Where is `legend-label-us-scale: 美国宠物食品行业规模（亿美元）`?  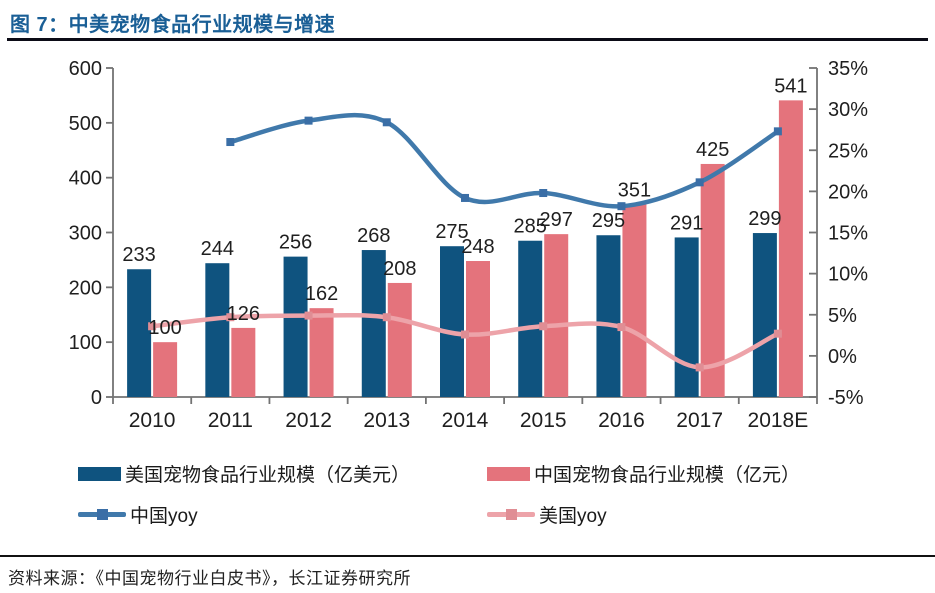 legend-label-us-scale: 美国宠物食品行业规模（亿美元） is located at coordinates (268, 475).